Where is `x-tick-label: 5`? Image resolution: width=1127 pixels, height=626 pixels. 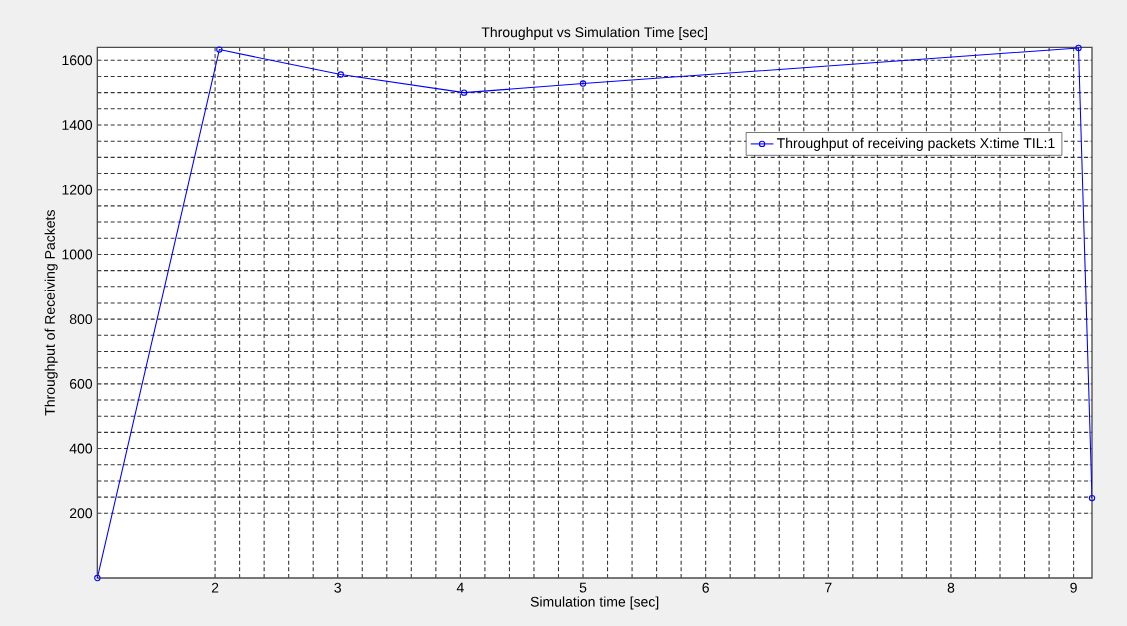
x-tick-label: 5 is located at coordinates (583, 587).